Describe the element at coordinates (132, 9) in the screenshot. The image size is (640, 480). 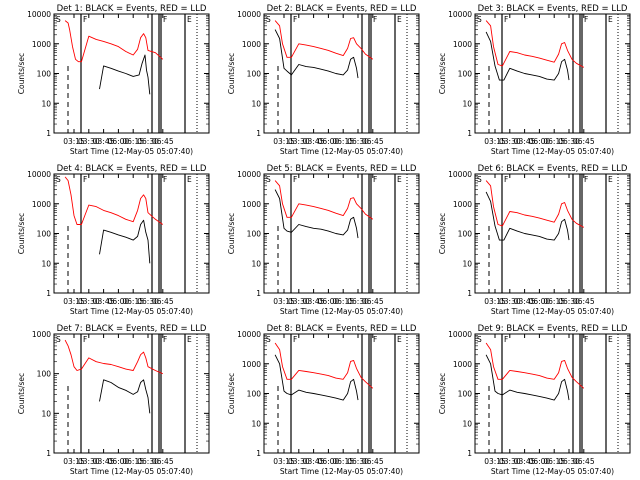
I see `panel-title: Det 1: BLACK = Events, RED = LLD` at that location.